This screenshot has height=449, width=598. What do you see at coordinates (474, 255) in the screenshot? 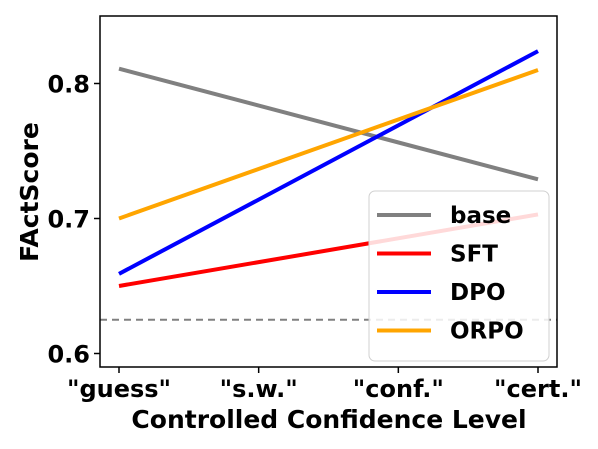
I see `legend-label-sft: SFT` at bounding box center [474, 255].